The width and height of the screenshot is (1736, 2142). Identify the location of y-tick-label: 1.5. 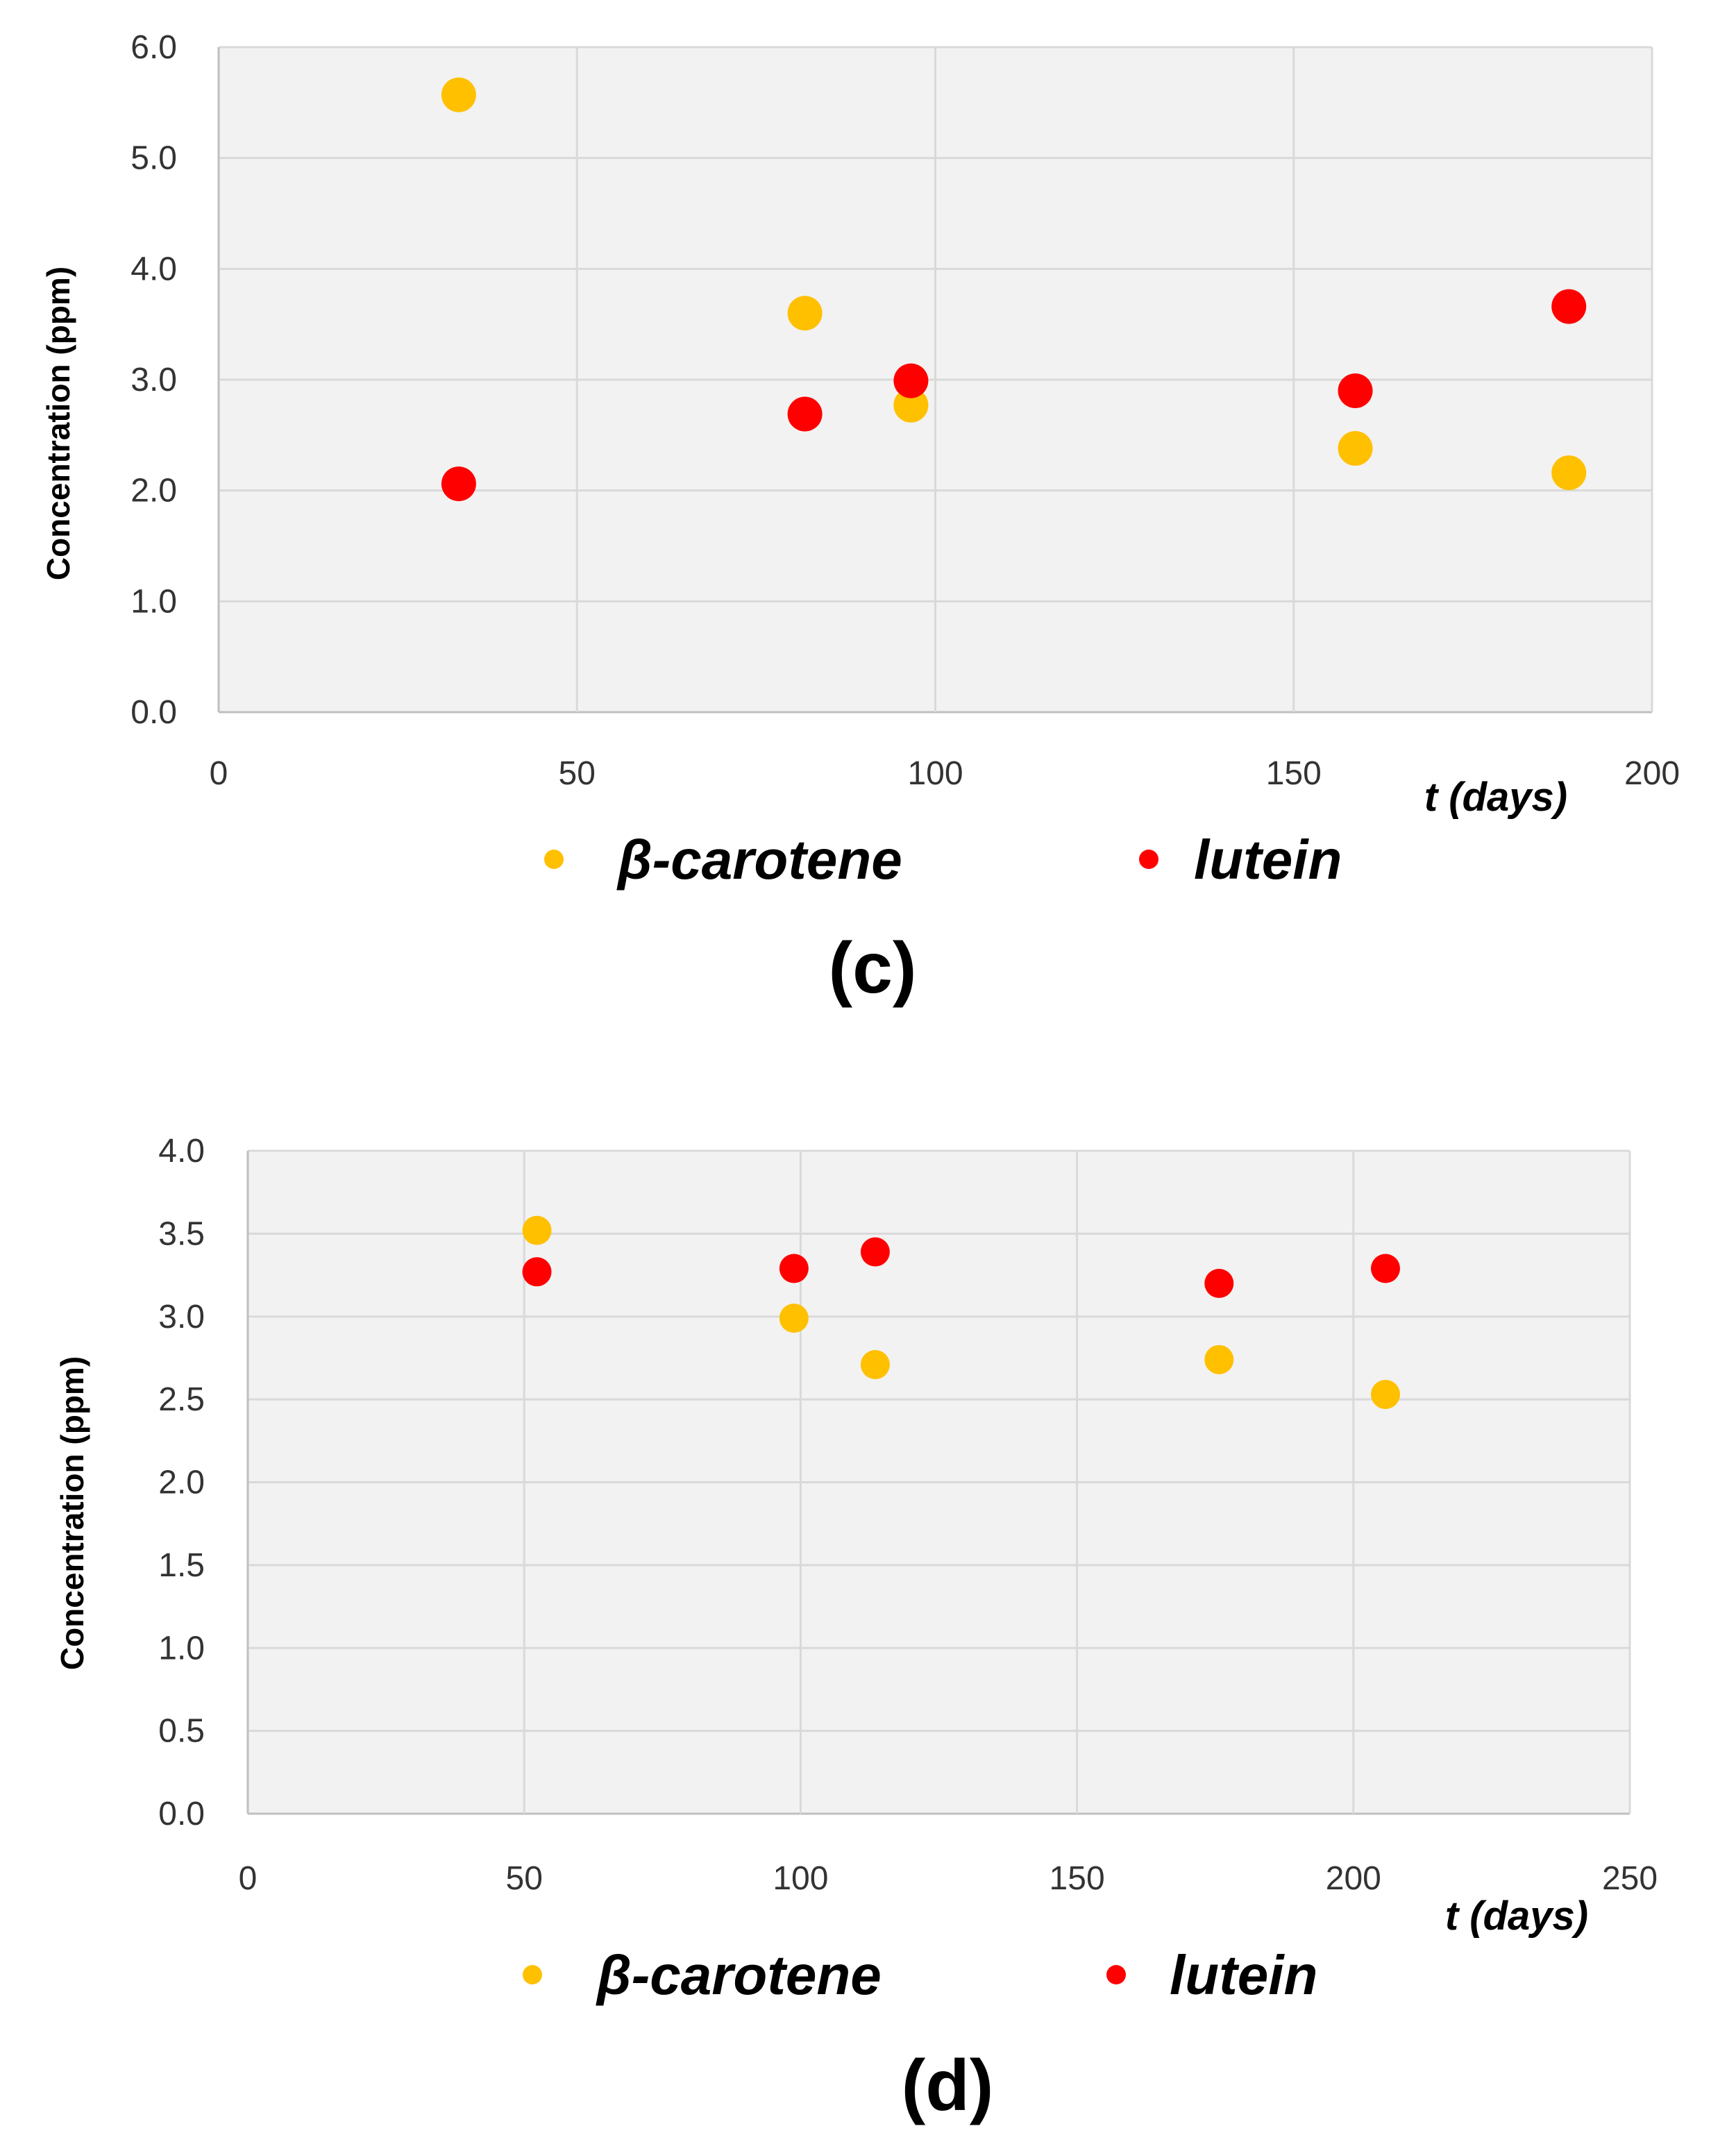
(181, 1565).